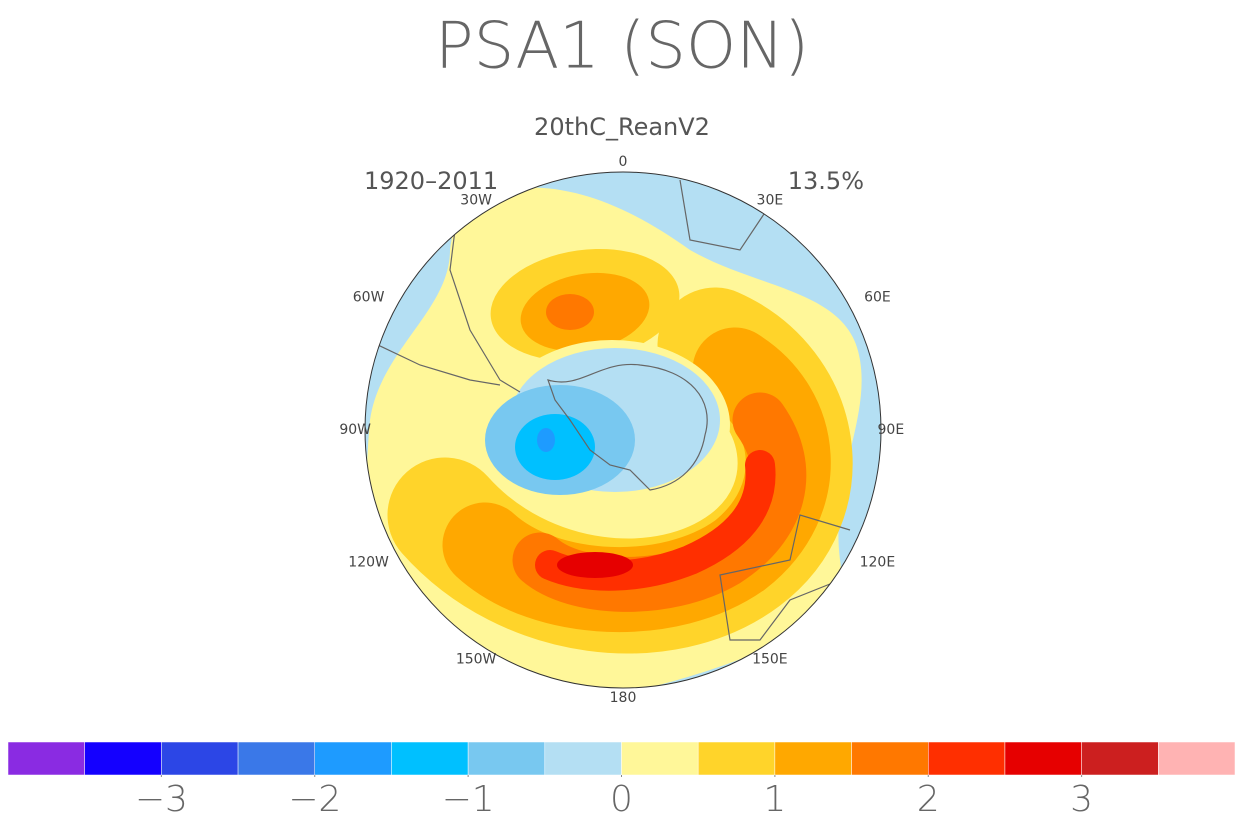 This screenshot has height=826, width=1244. I want to click on longitude-label: 150E, so click(770, 659).